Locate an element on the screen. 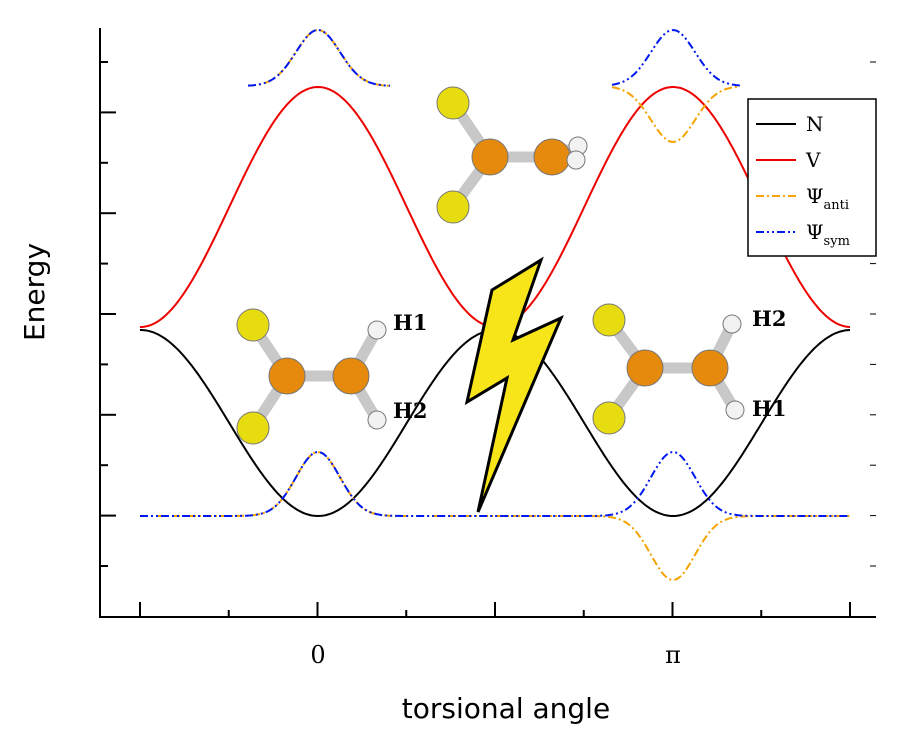  legend-label: Ψsym is located at coordinates (828, 234).